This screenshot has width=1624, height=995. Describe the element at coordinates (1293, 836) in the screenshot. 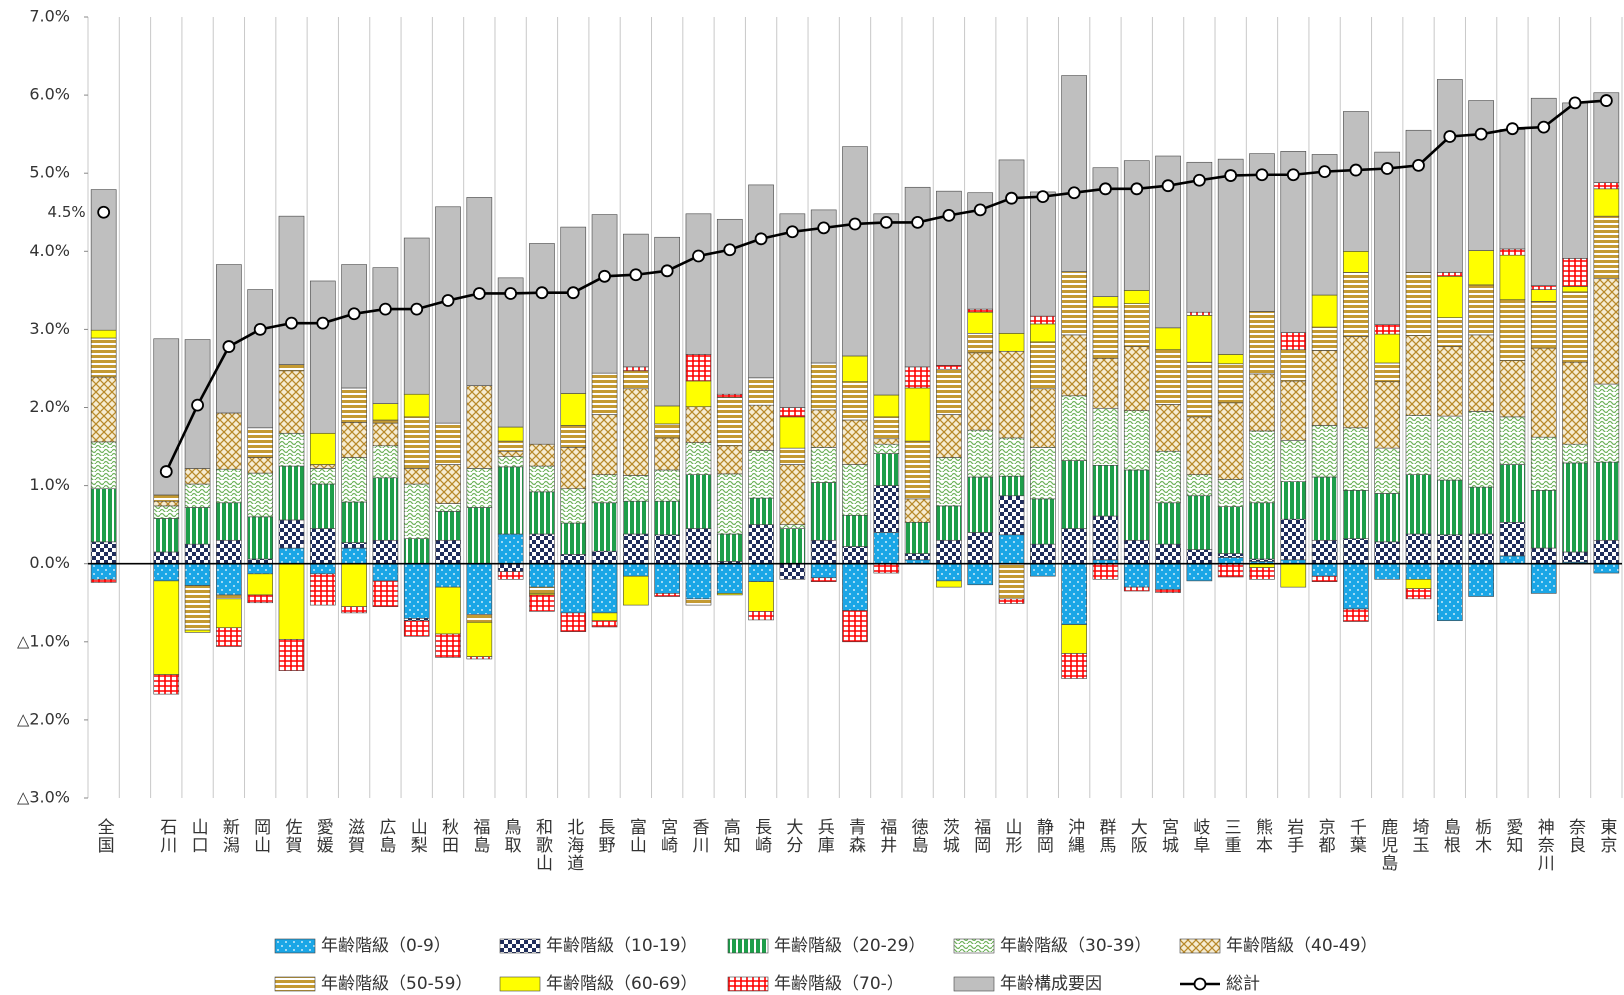

I see `x-tick-label: 岩手` at that location.